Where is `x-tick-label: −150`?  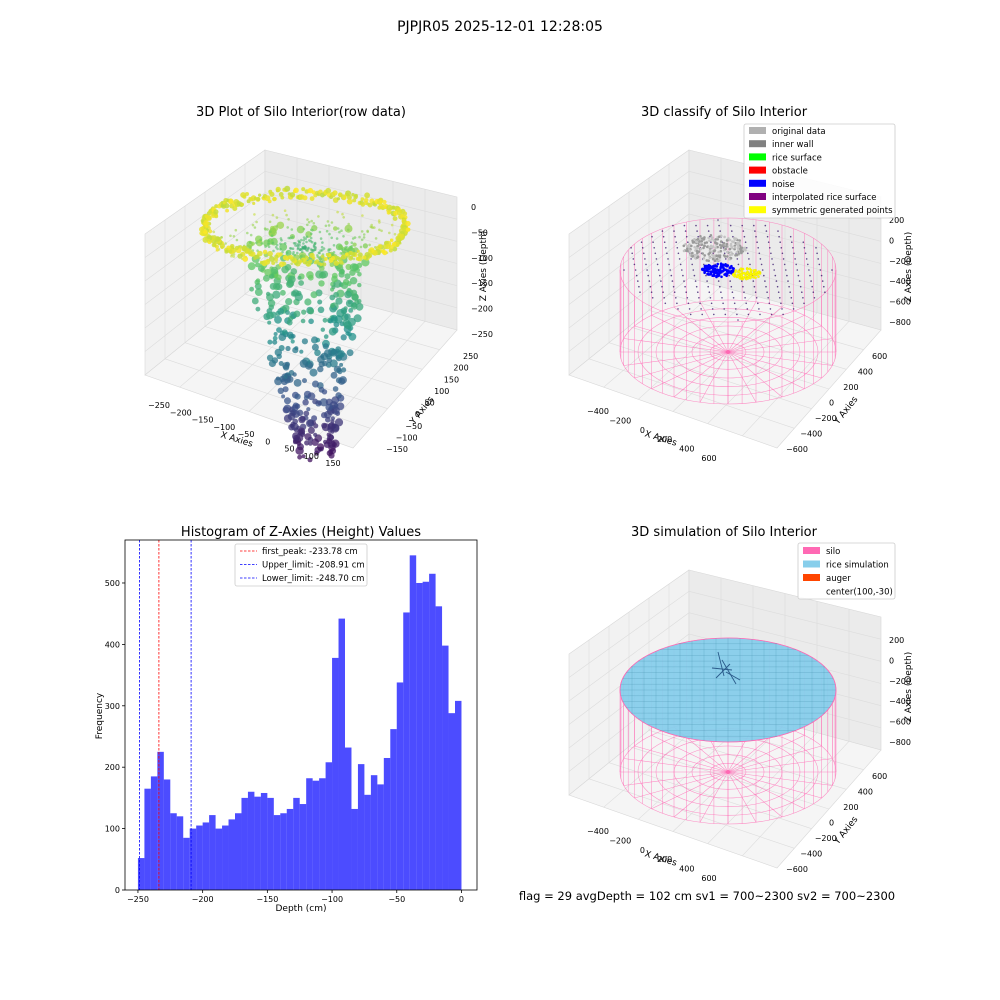
x-tick-label: −150 is located at coordinates (203, 420).